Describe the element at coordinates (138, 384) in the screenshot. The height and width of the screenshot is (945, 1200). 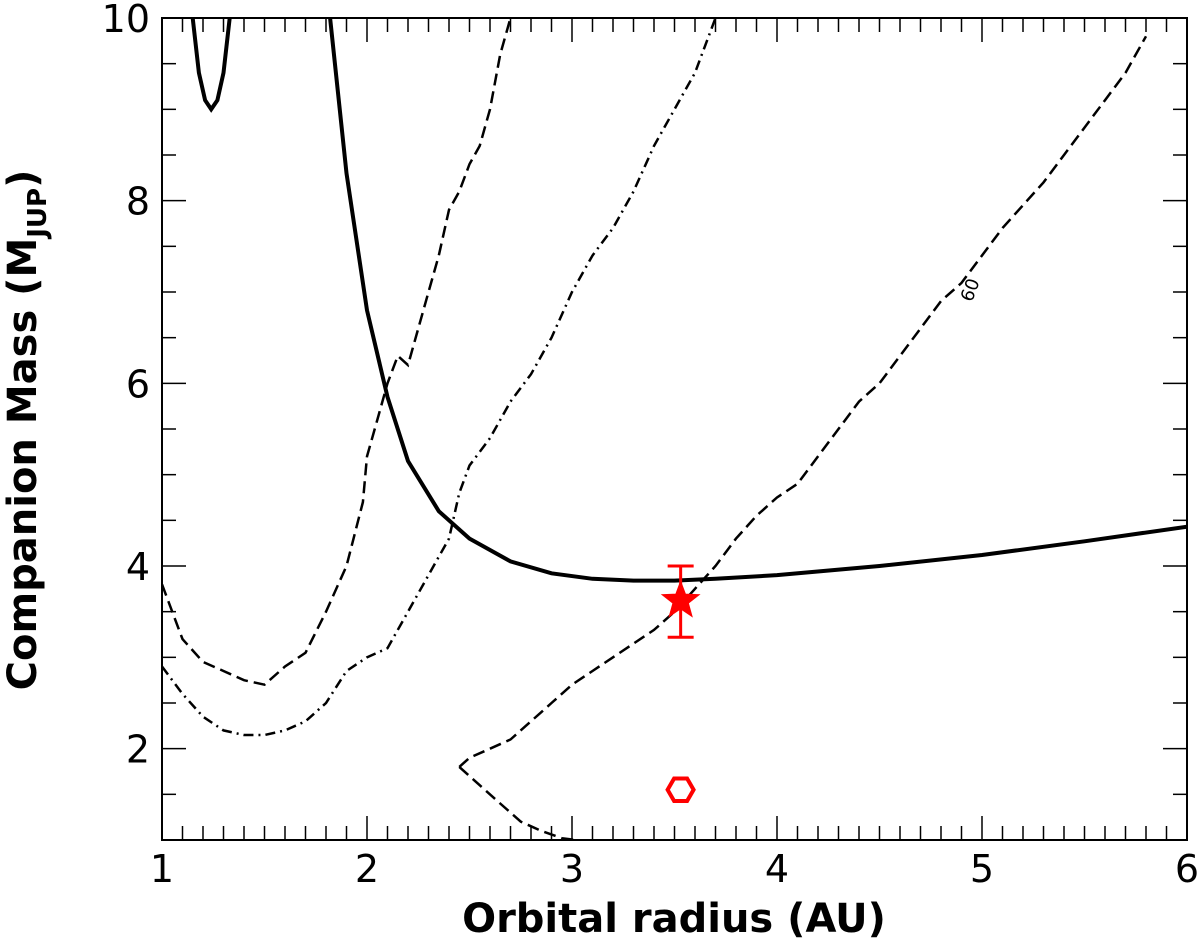
I see `y-tick-label: 6` at that location.